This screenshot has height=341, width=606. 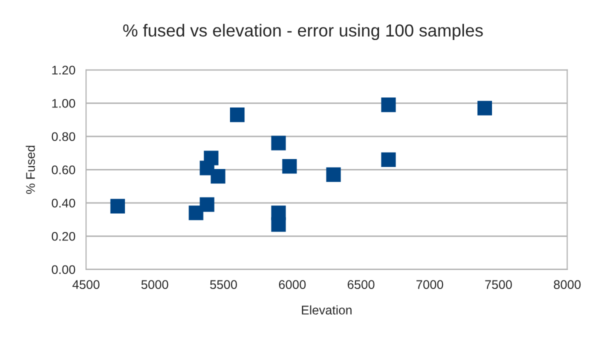 What do you see at coordinates (64, 70) in the screenshot?
I see `y-tick-label: 1.20` at bounding box center [64, 70].